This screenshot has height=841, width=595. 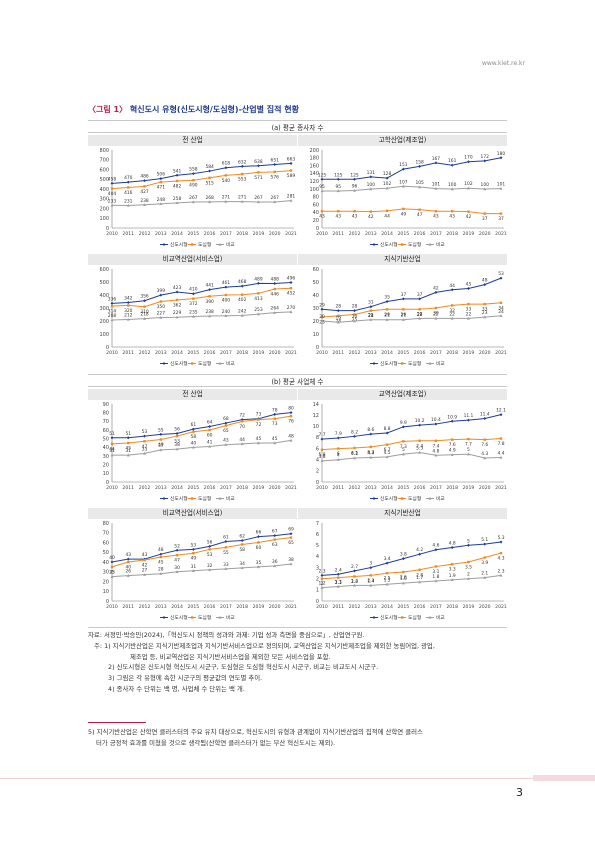 What do you see at coordinates (161, 488) in the screenshot?
I see `x-tick-label: 2013` at bounding box center [161, 488].